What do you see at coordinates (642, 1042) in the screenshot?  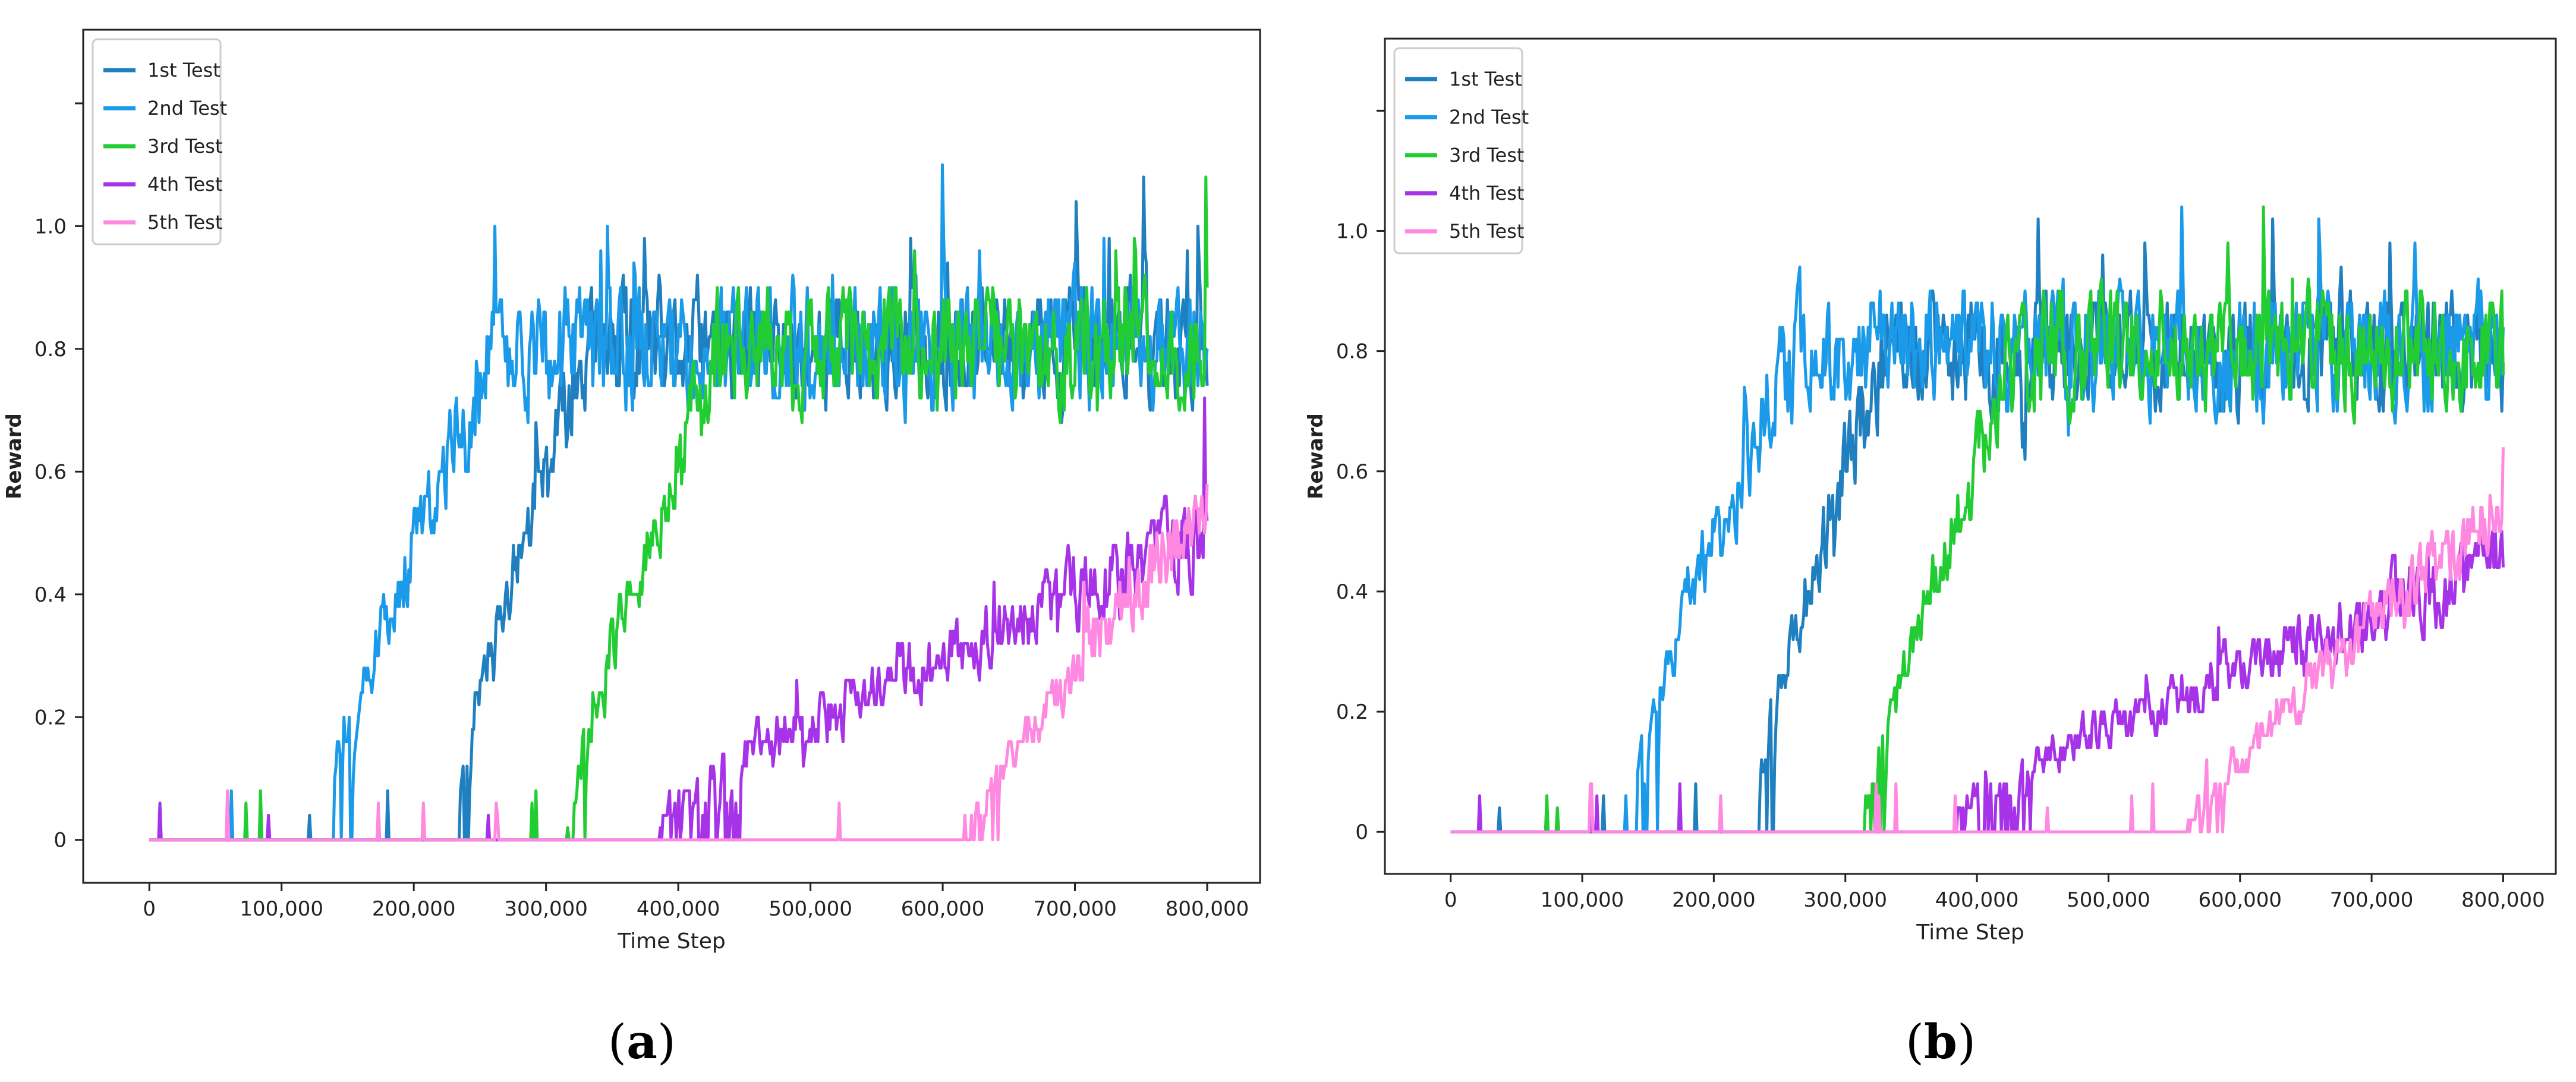 I see `panel-label-a: (a)` at bounding box center [642, 1042].